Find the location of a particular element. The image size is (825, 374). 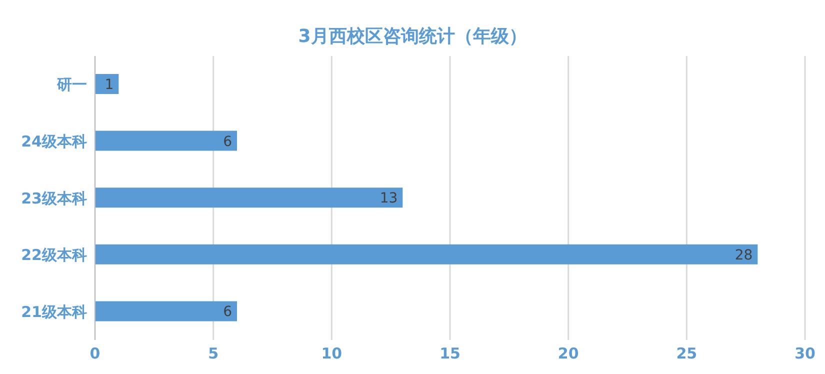

x-tick-label: 20 is located at coordinates (568, 353).